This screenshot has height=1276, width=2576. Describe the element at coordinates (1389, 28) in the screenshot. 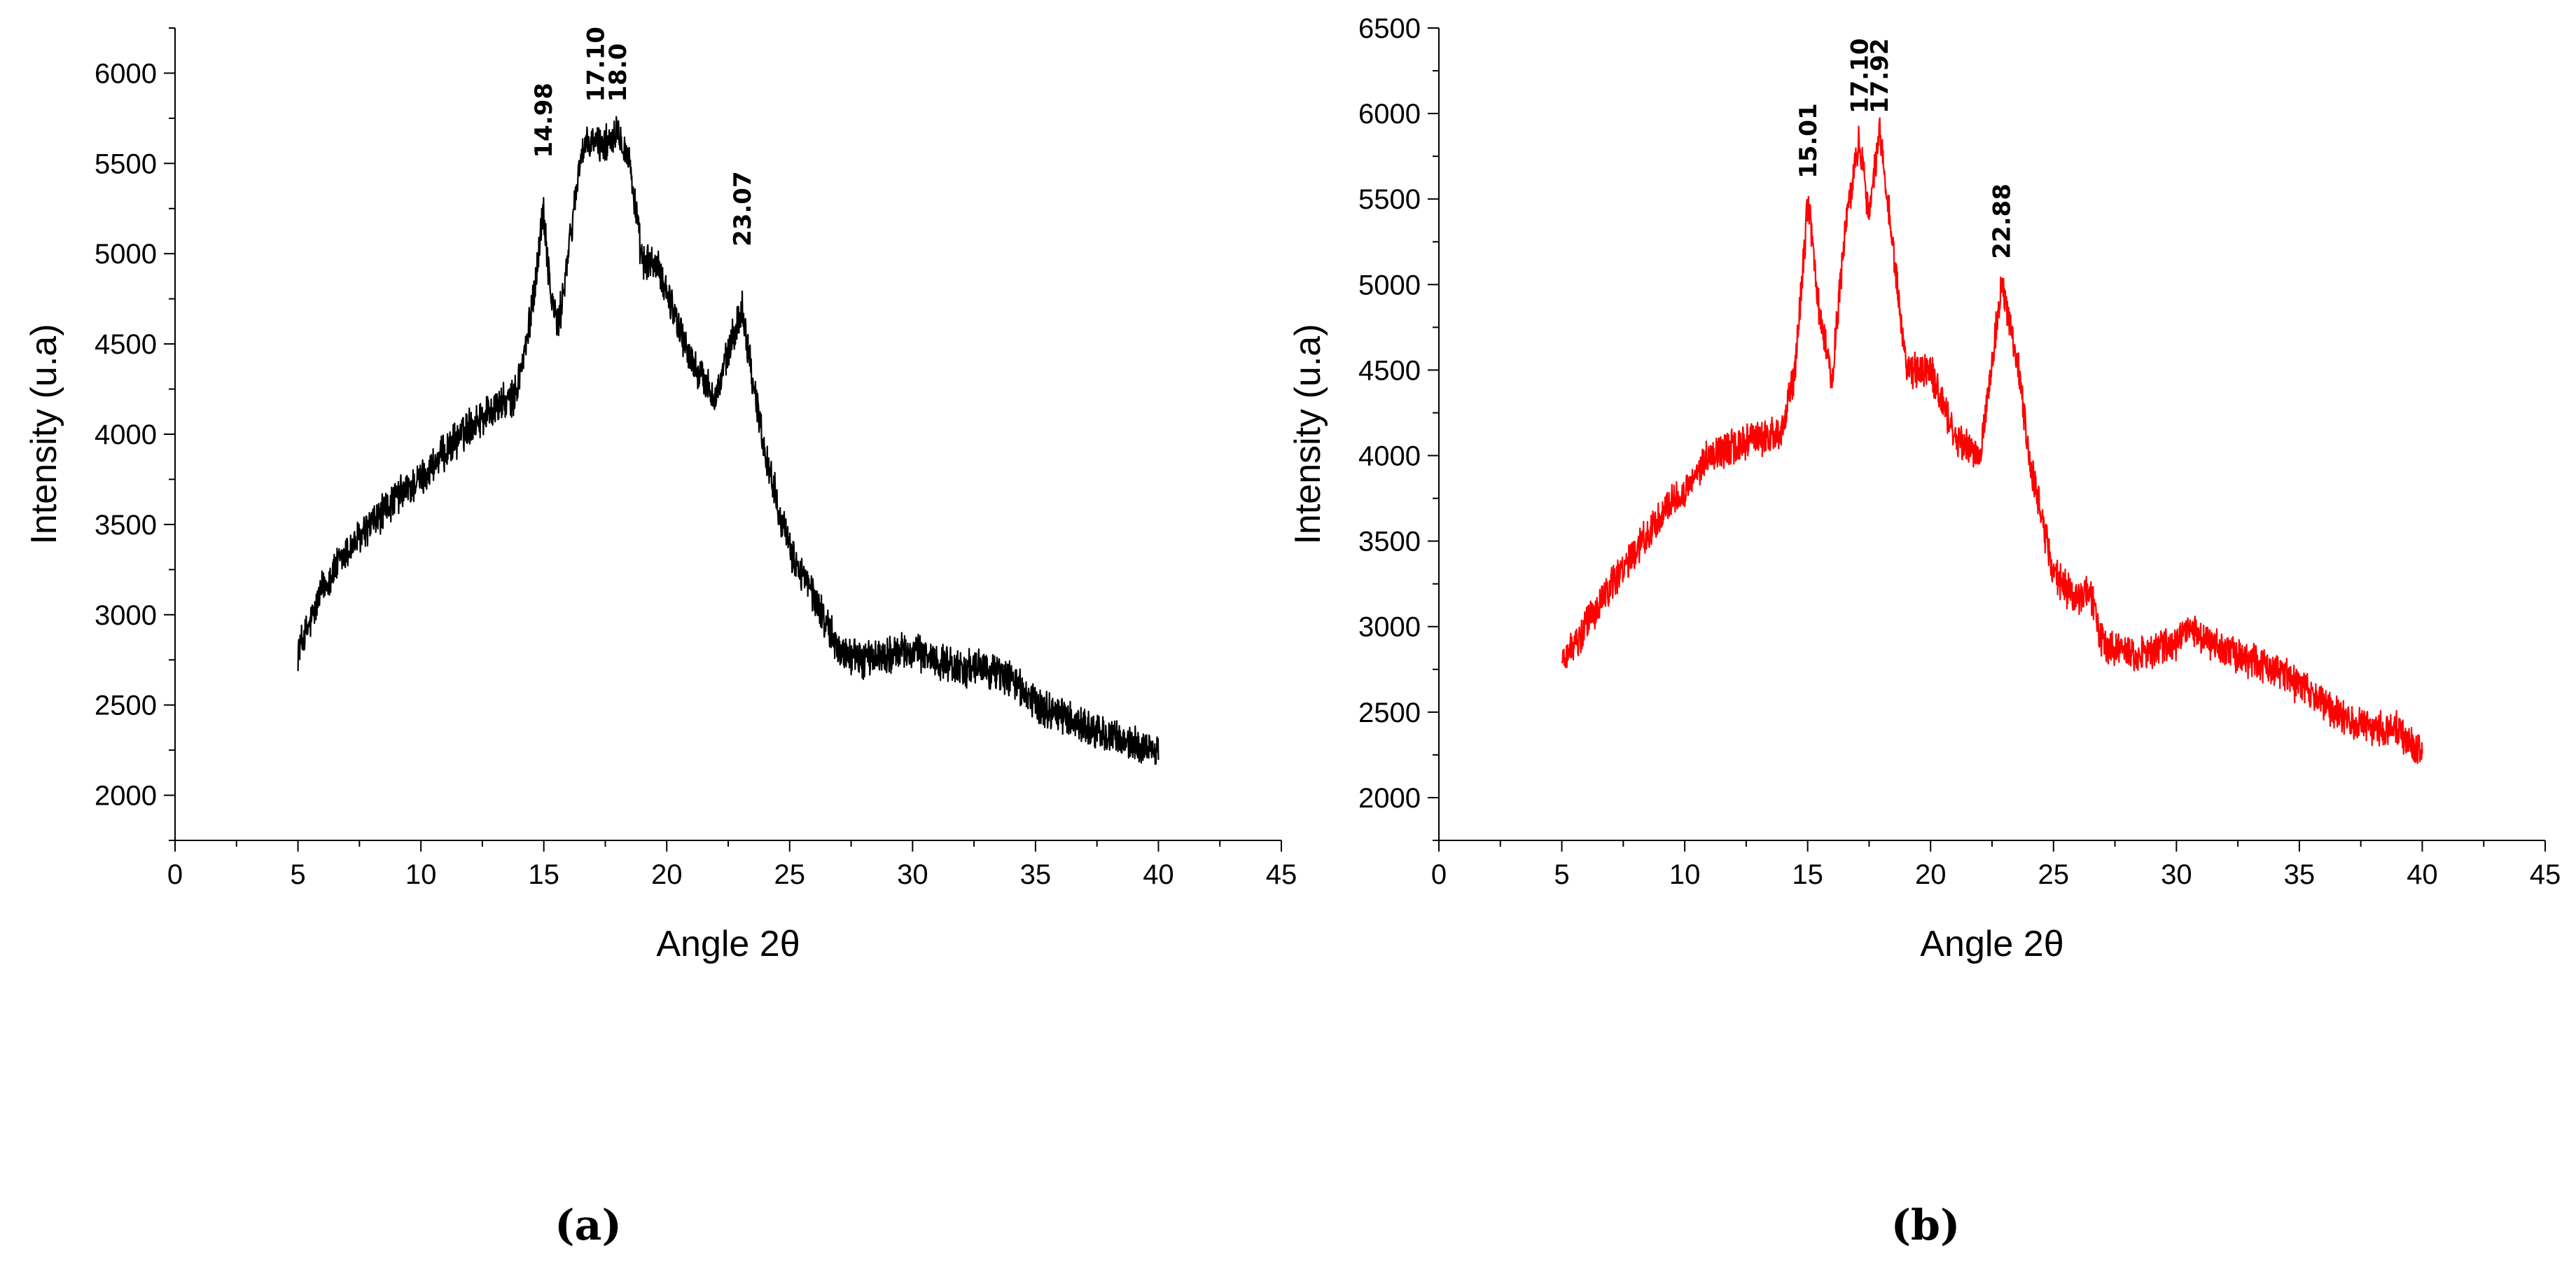

I see `y-tick-label: 6500` at that location.